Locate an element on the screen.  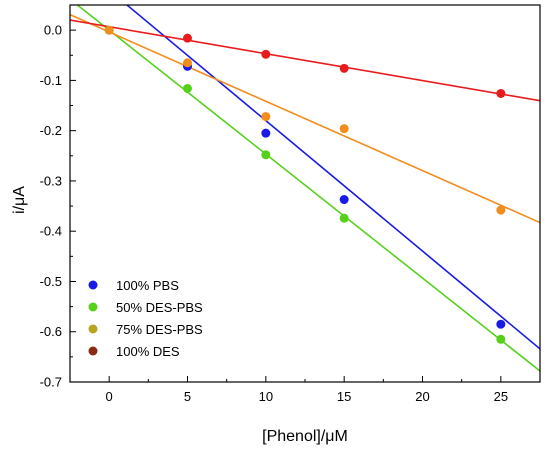
legend-label-3: 100% DES is located at coordinates (148, 351).